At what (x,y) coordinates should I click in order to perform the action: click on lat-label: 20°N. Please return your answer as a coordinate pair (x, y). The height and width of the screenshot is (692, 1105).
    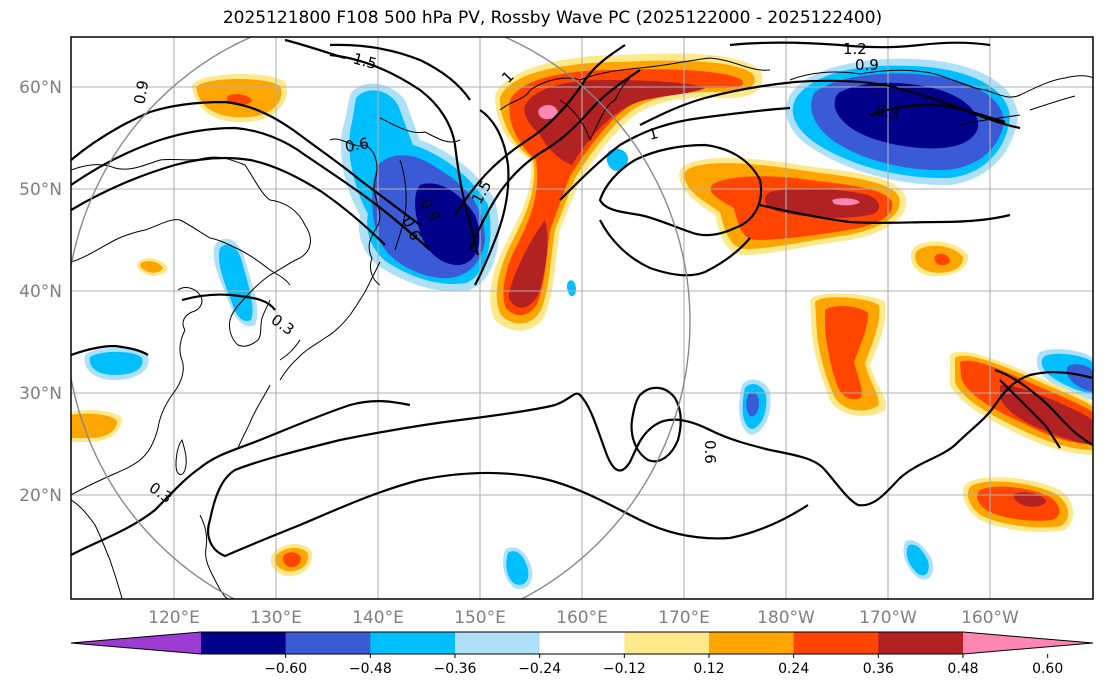
    Looking at the image, I should click on (40, 496).